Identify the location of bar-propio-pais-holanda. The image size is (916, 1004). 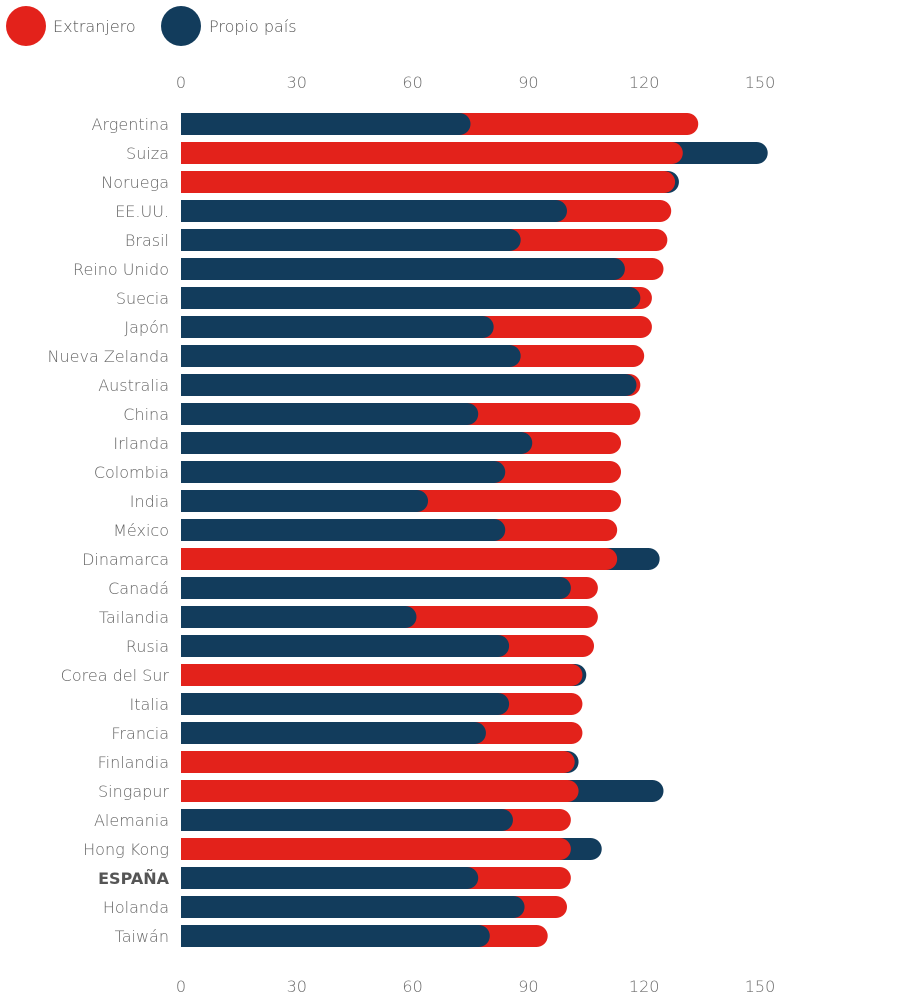
(353, 907).